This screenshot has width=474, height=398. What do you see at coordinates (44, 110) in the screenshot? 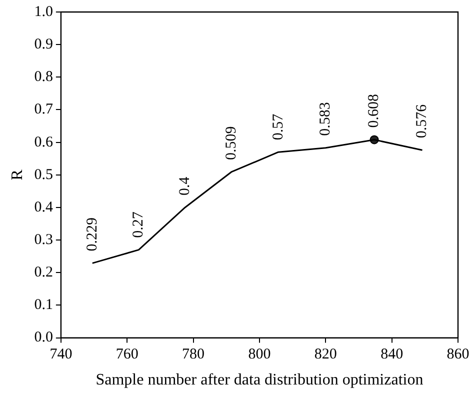
I see `y-tick-label: 0.7` at bounding box center [44, 110].